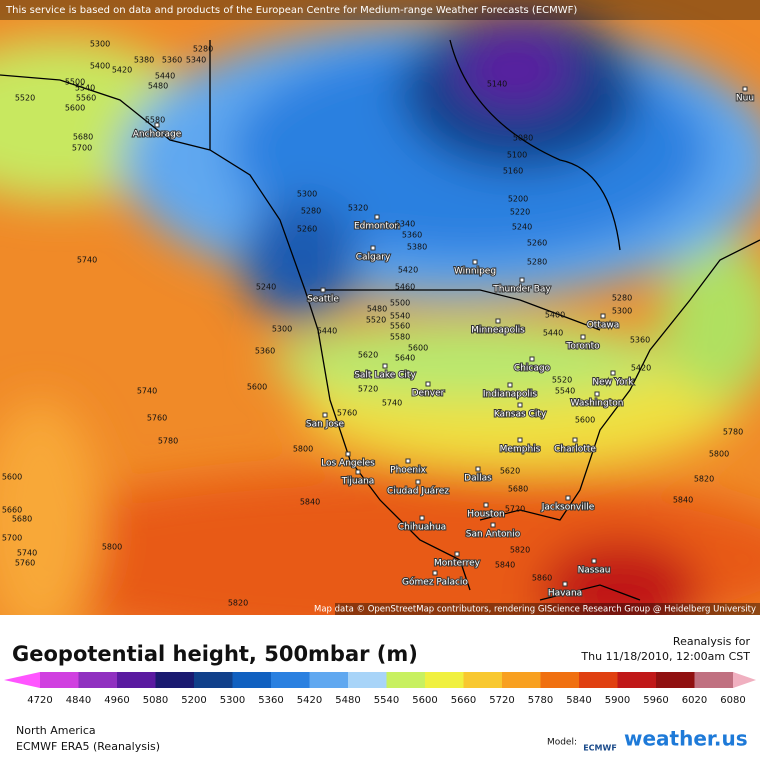 The image size is (760, 764). I want to click on colorbar-label: 5480, so click(347, 700).